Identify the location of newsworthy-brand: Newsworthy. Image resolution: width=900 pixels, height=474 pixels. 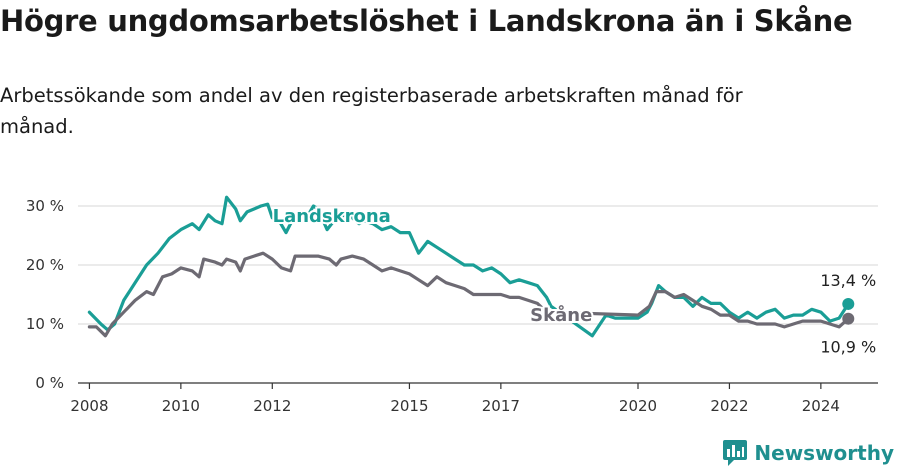
(808, 453).